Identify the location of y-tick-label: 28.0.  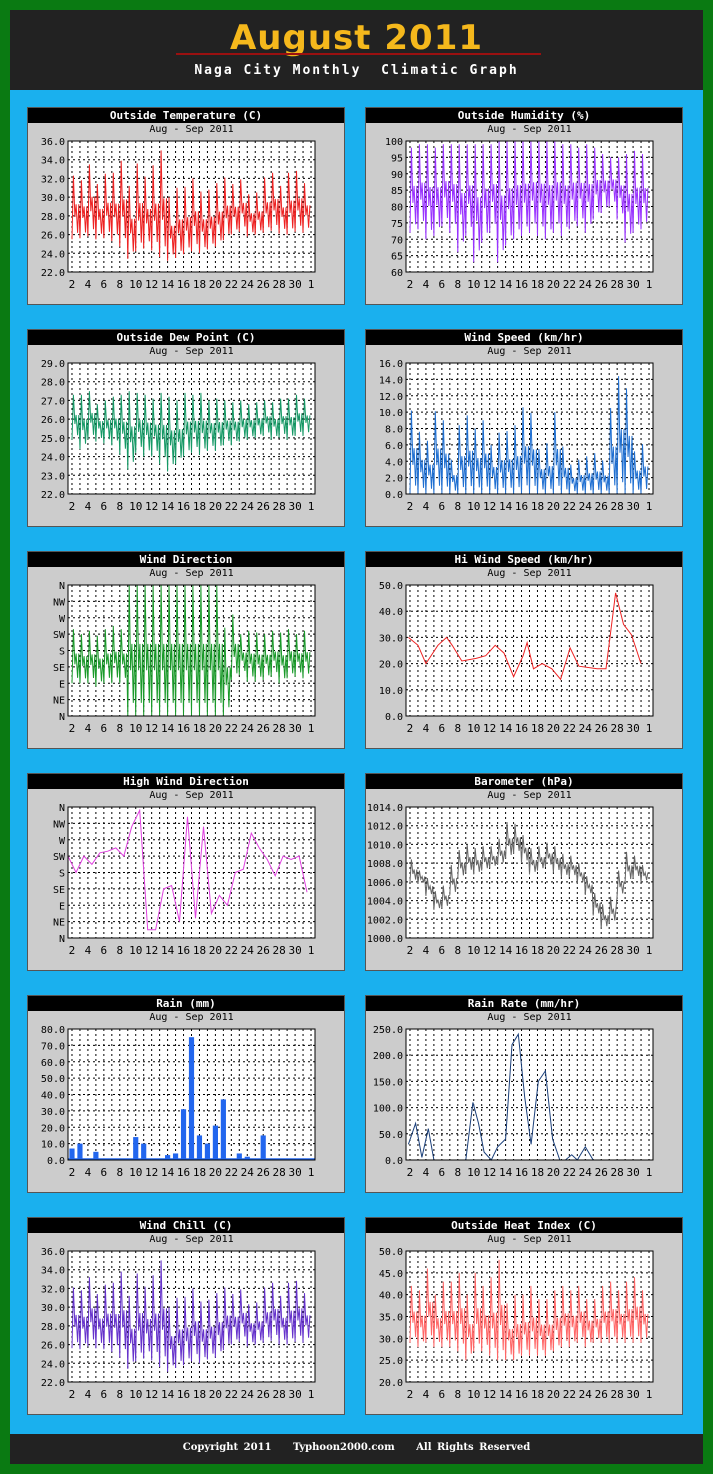
(53, 383).